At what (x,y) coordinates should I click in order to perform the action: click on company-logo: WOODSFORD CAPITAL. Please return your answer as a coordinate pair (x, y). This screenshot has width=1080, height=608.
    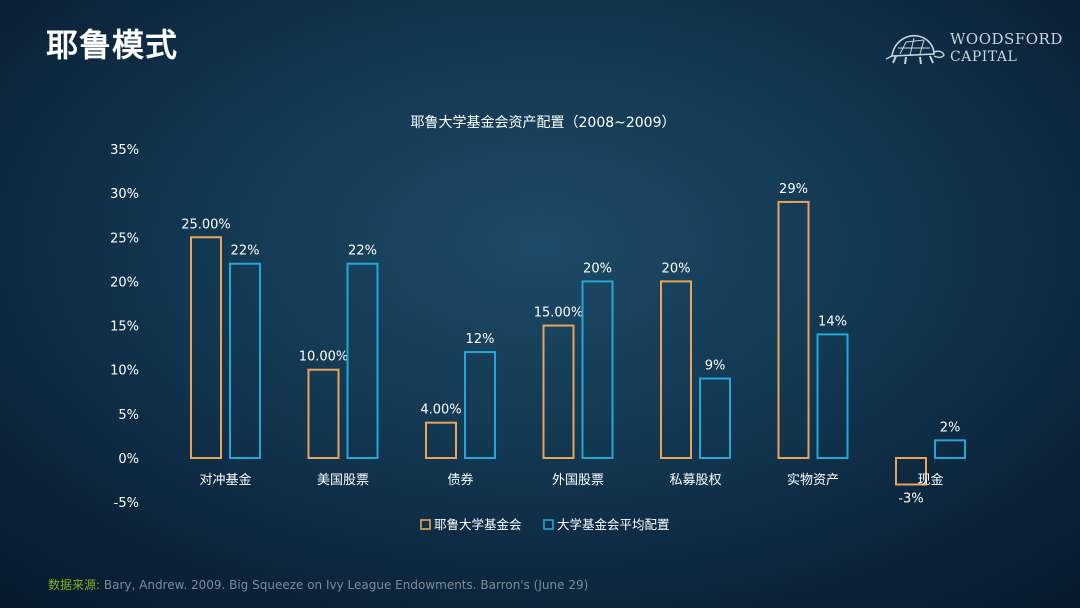
    Looking at the image, I should click on (974, 48).